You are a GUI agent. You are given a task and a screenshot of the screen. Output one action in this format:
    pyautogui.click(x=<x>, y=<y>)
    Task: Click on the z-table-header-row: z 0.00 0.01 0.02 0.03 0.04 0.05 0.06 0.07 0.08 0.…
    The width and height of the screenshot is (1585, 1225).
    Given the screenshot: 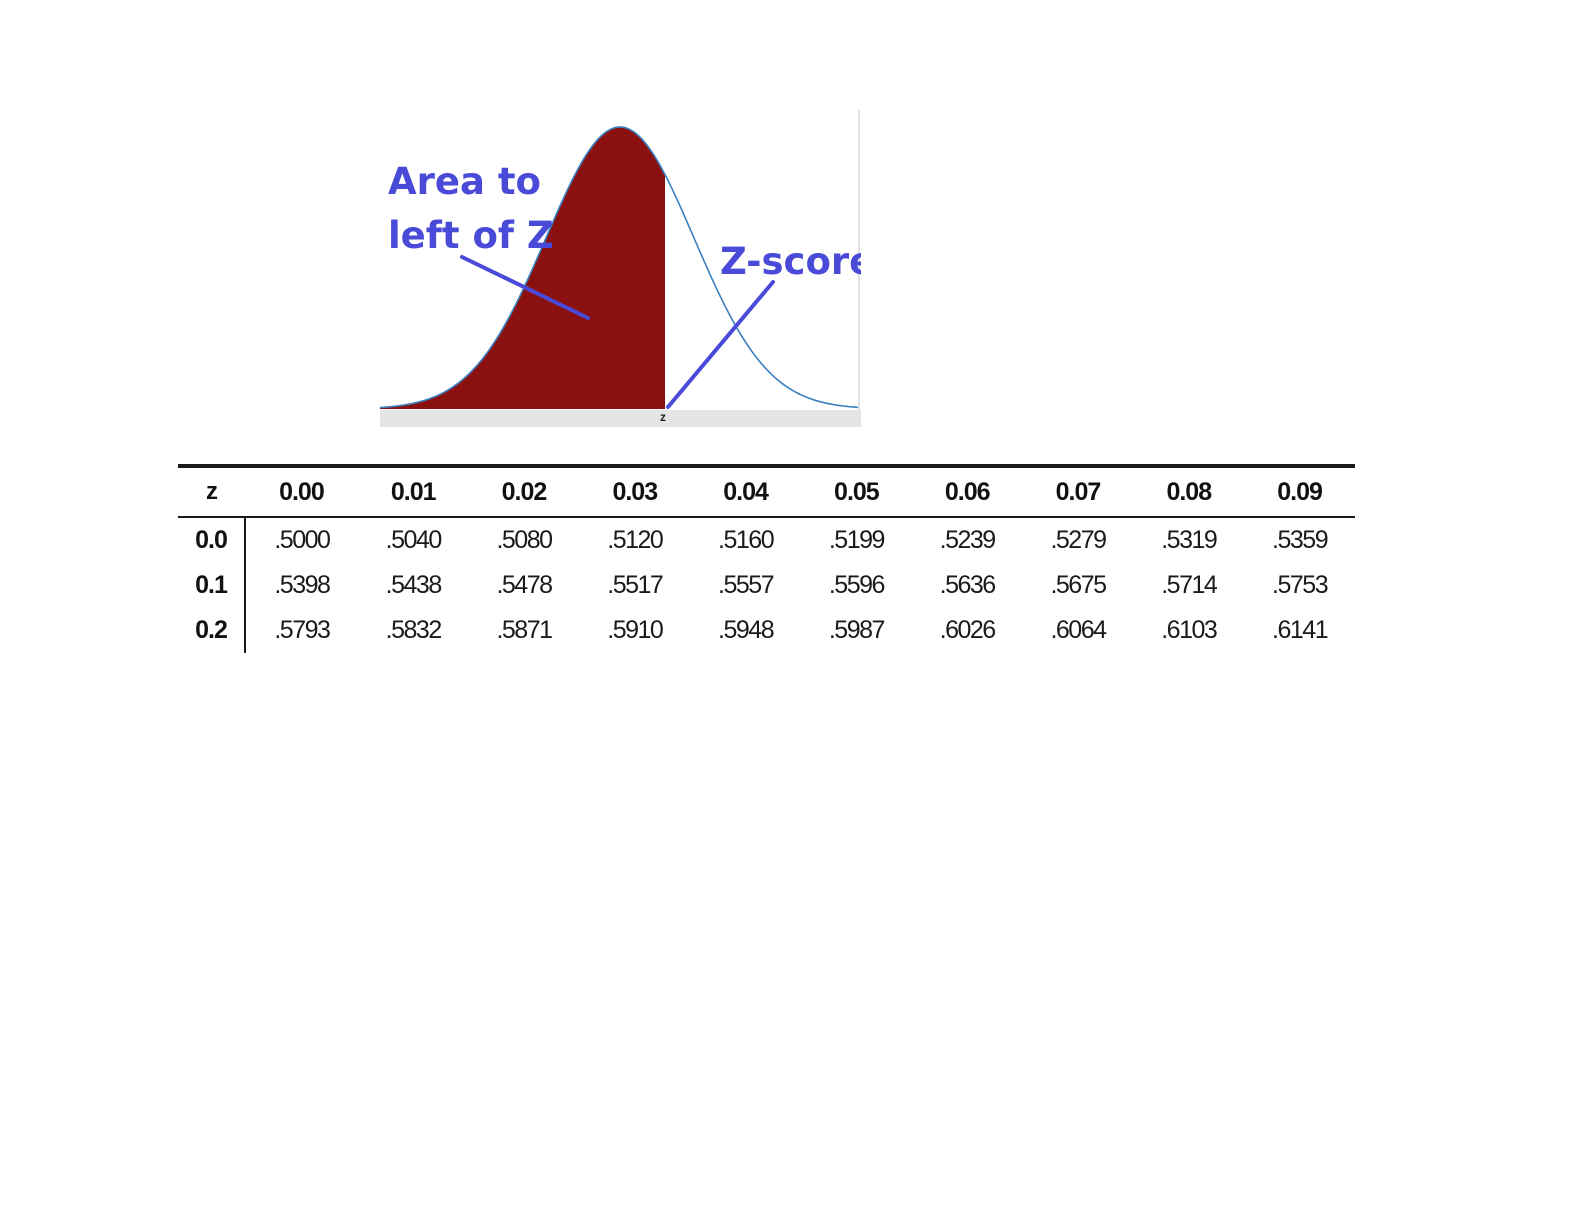 What is the action you would take?
    pyautogui.click(x=766, y=491)
    